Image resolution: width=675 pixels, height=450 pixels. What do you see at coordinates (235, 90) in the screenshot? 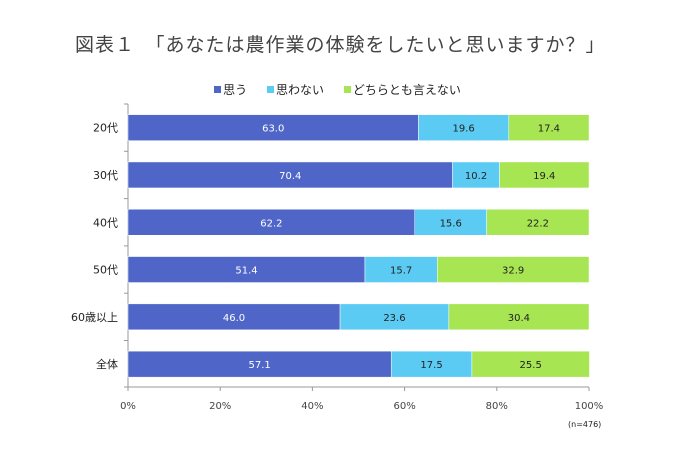
I see `legend-label: 思う` at bounding box center [235, 90].